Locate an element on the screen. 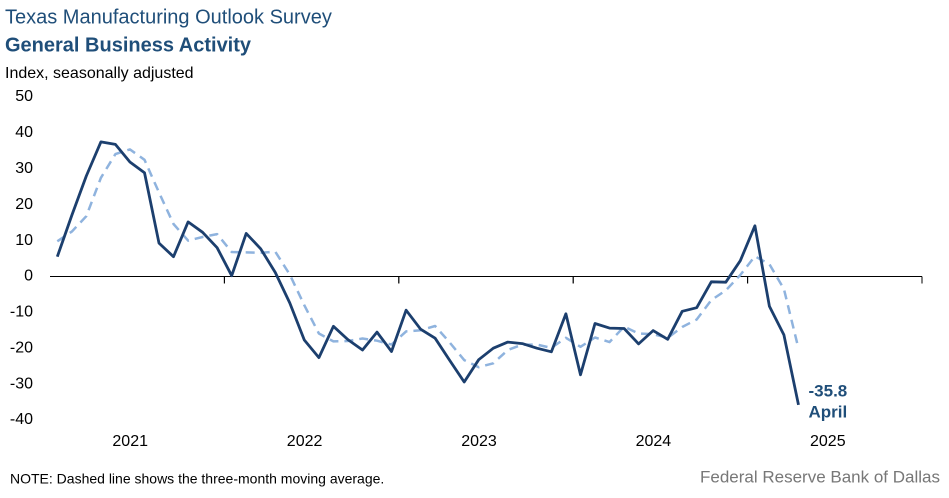 Image resolution: width=949 pixels, height=498 pixels. annotation: April is located at coordinates (828, 411).